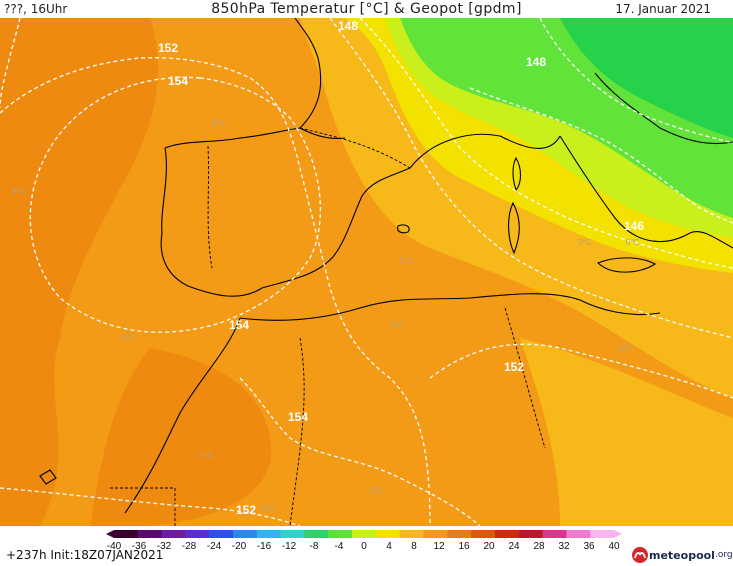 The image size is (733, 566). Describe the element at coordinates (143, 506) in the screenshot. I see `border-western-sahara` at that location.